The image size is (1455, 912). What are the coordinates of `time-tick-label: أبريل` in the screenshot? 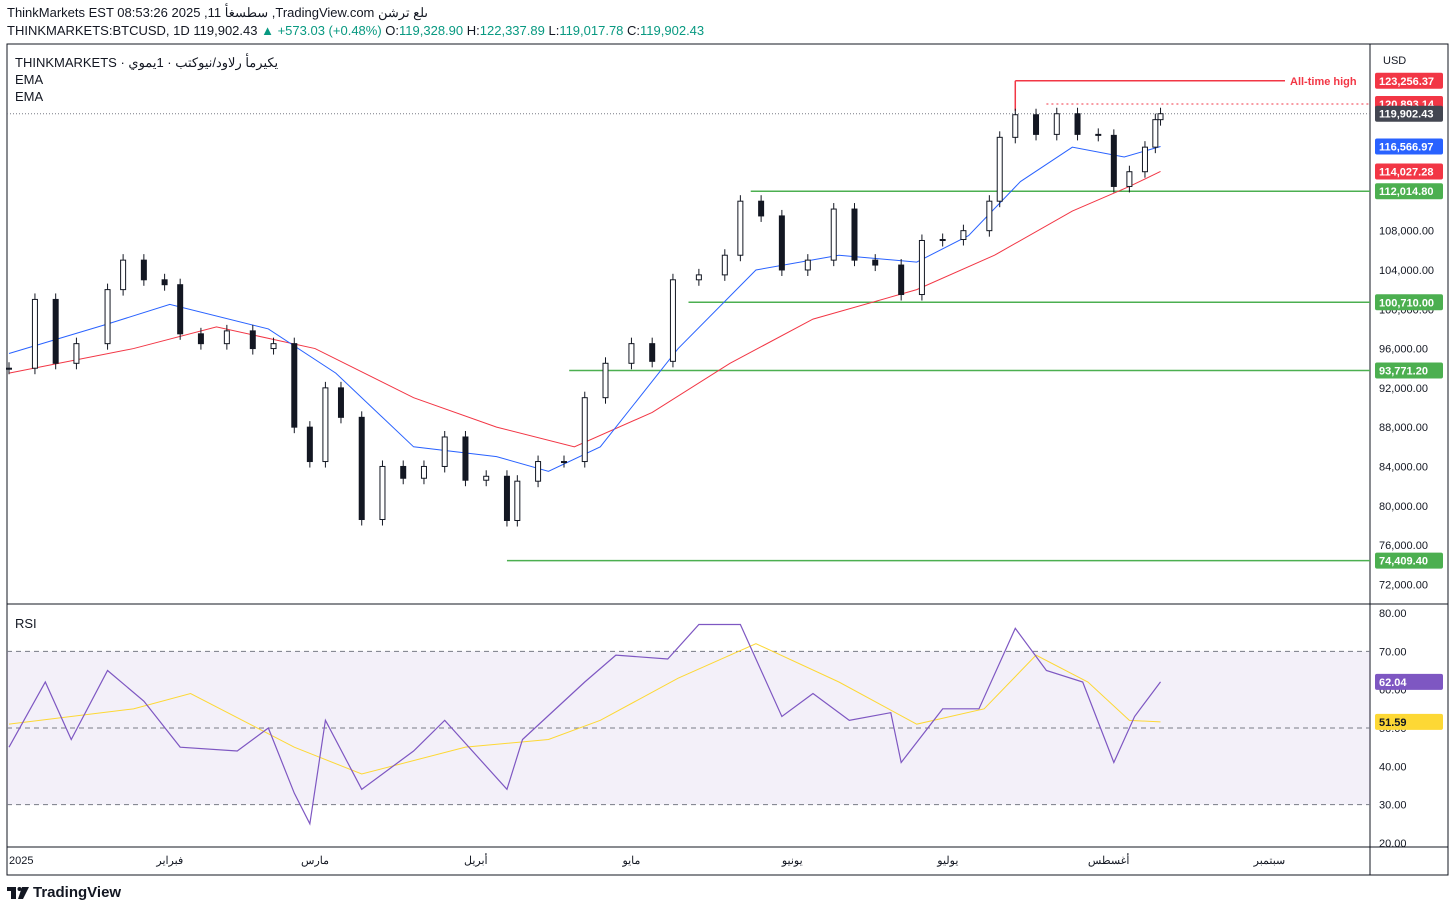 It's located at (476, 860).